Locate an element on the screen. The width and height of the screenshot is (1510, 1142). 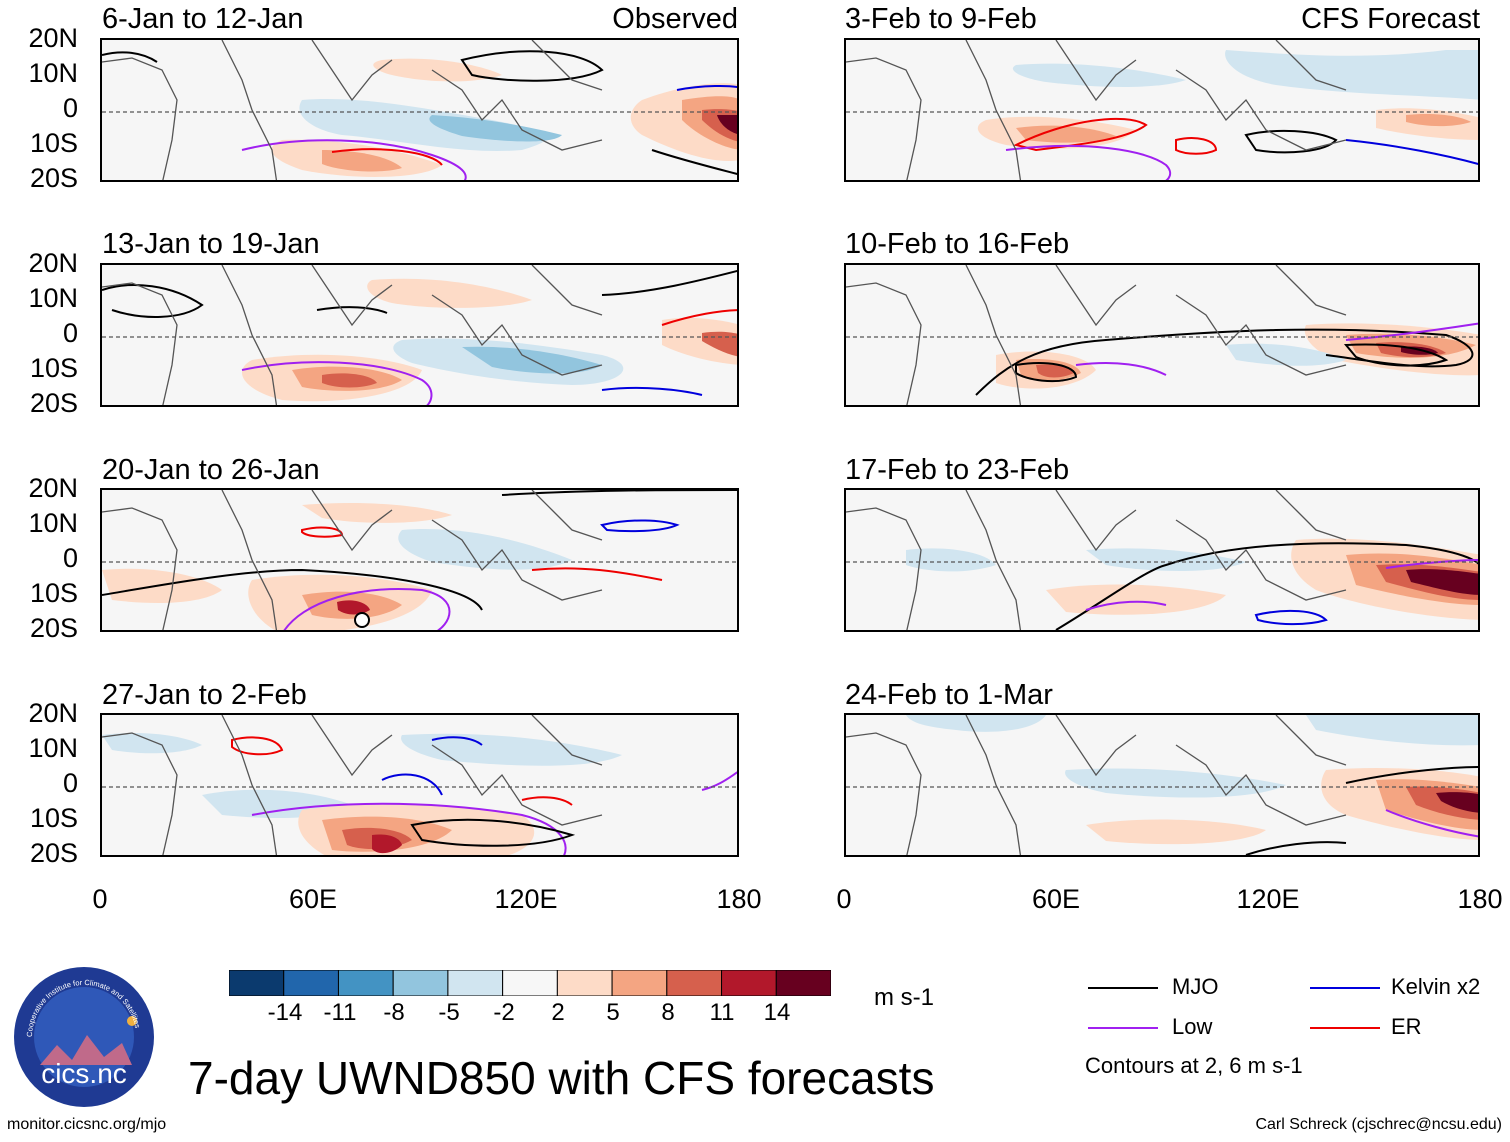
panel-label-7: 17-Feb to 23-Feb is located at coordinates (957, 470).